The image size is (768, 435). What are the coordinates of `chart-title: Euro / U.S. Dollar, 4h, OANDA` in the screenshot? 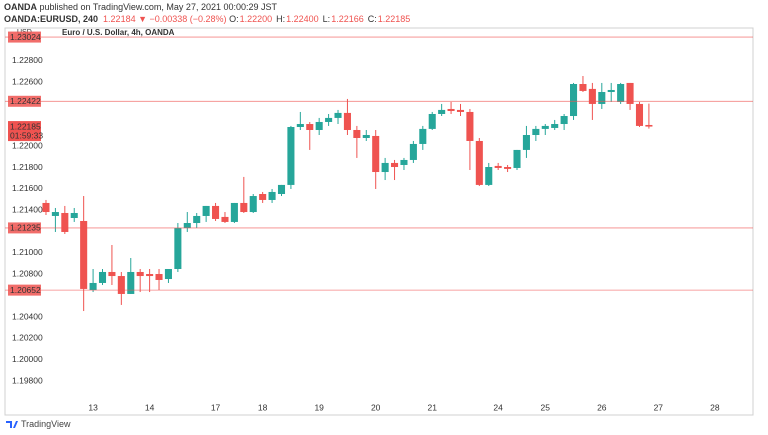 It's located at (118, 32).